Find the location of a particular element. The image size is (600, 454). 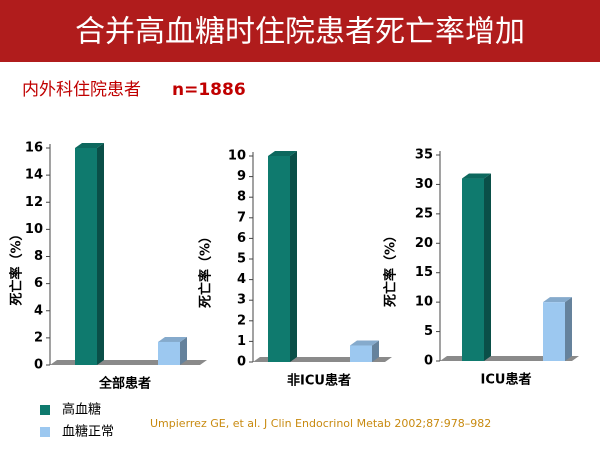

sample-size: n=1886 is located at coordinates (209, 90).